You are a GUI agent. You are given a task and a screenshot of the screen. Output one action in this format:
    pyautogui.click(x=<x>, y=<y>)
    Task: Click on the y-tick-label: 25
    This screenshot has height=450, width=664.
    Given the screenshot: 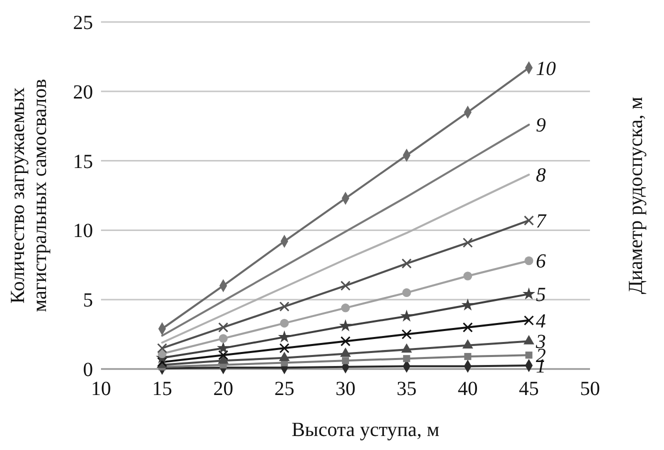 What is the action you would take?
    pyautogui.click(x=83, y=23)
    